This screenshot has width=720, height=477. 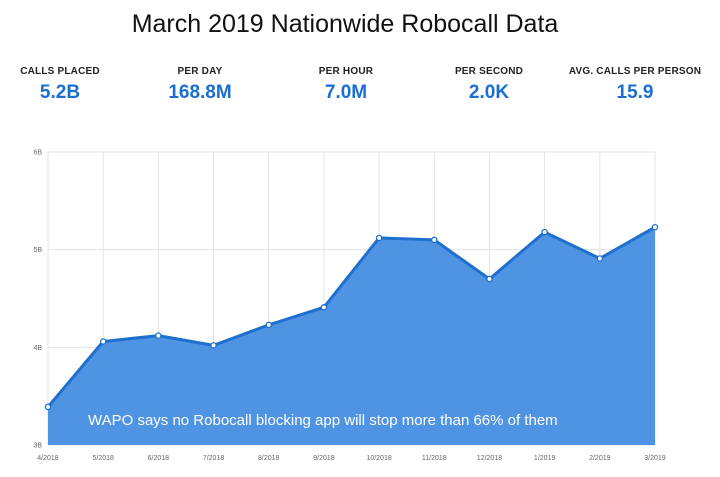 I want to click on x-tick-label: 11/2018, so click(x=434, y=458).